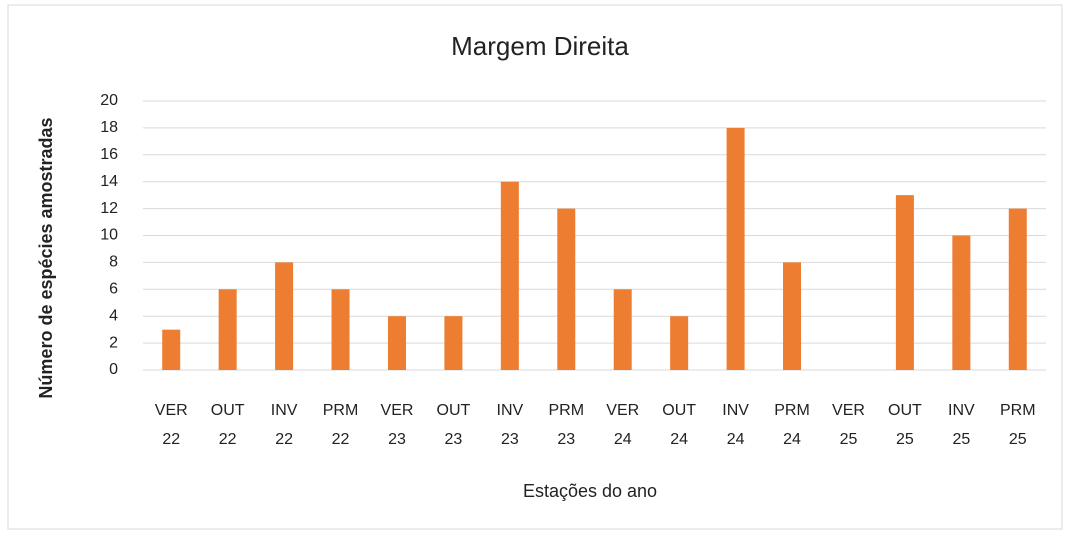 The width and height of the screenshot is (1067, 536). What do you see at coordinates (109, 208) in the screenshot?
I see `y-tick-label: 12` at bounding box center [109, 208].